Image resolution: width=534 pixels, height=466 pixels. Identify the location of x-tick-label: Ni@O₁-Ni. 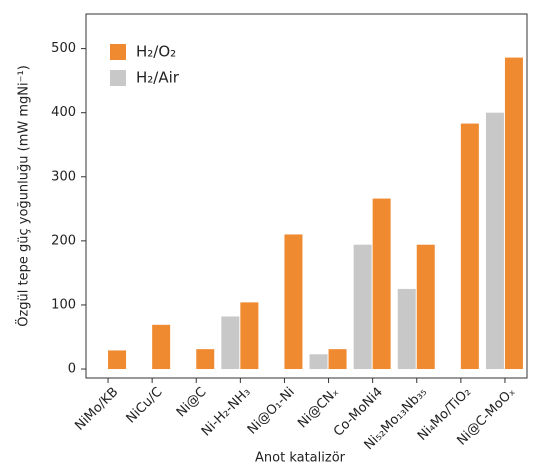
(271, 411).